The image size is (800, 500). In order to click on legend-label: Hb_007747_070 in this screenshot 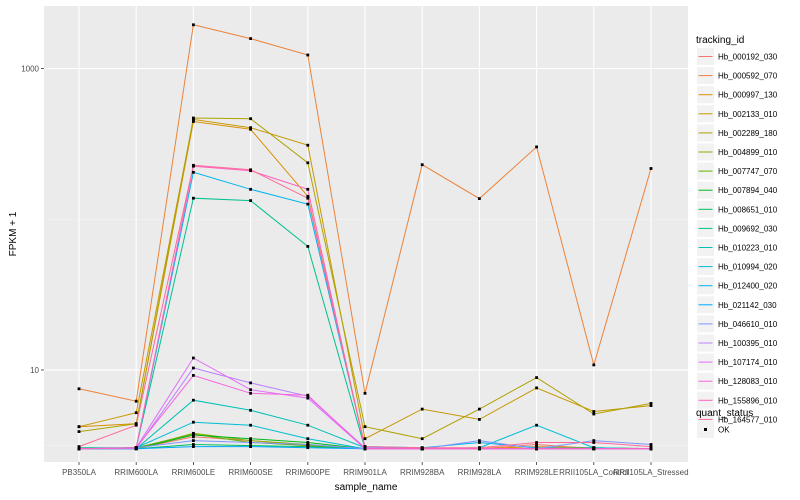, I will do `click(748, 171)`.